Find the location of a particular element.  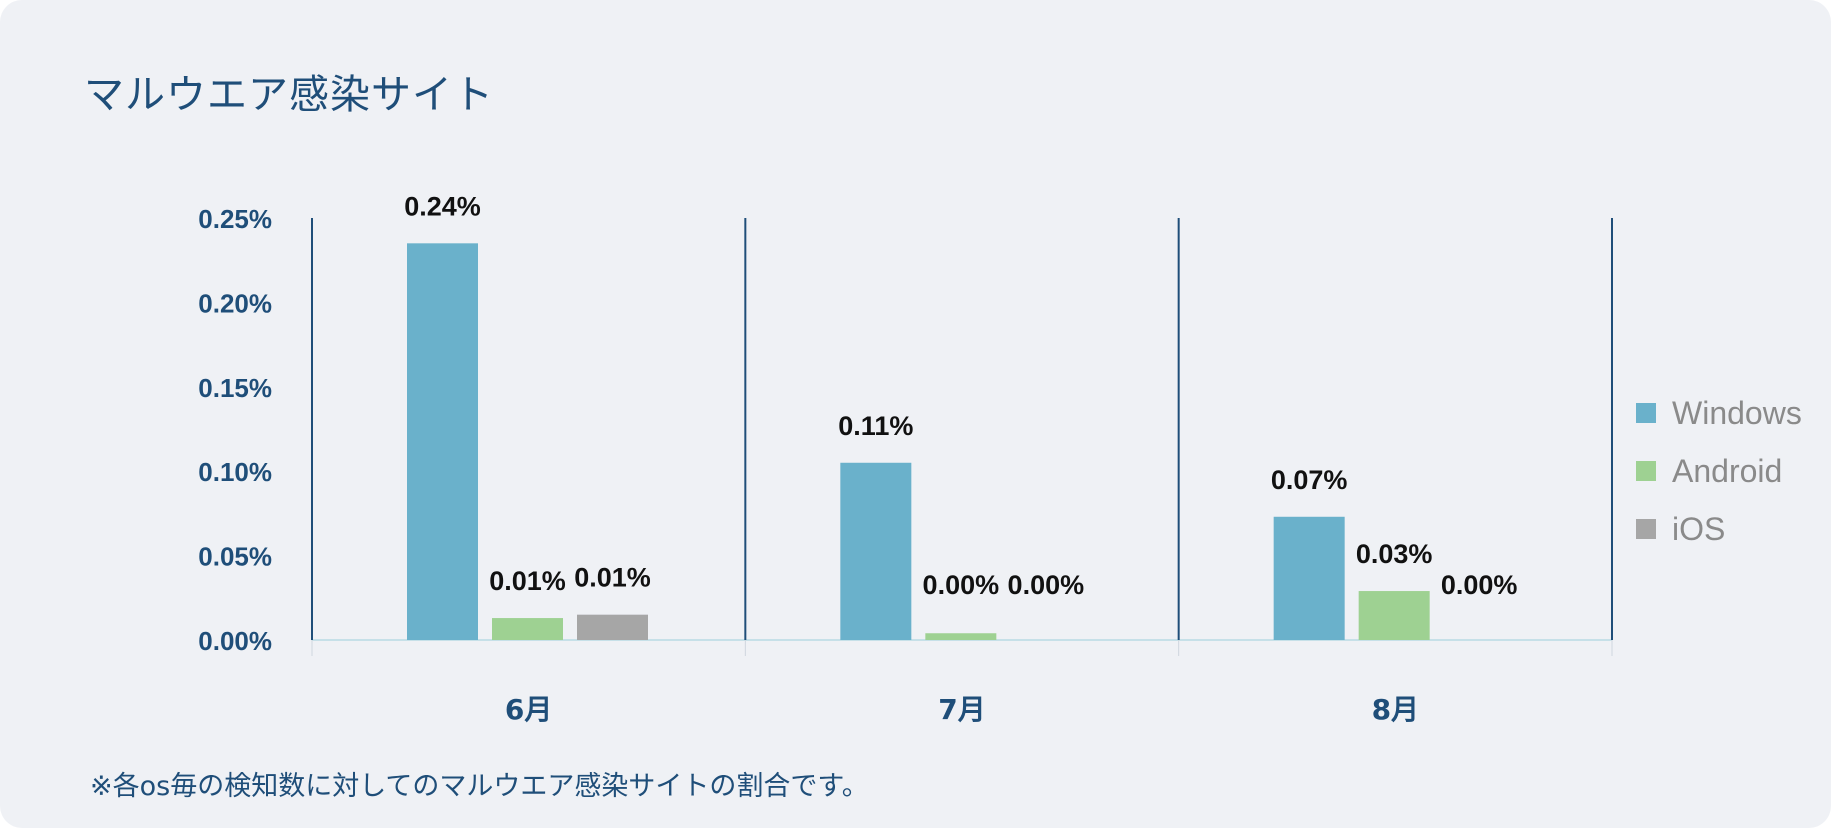

legend-item-ios: iOS is located at coordinates (1719, 529).